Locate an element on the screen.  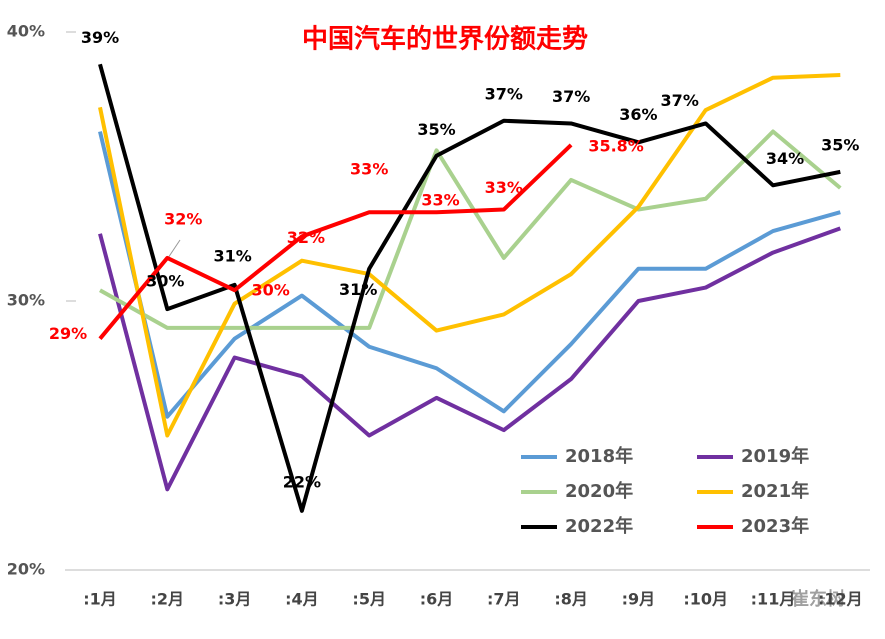
legend-label: 2022年 is located at coordinates (599, 526).